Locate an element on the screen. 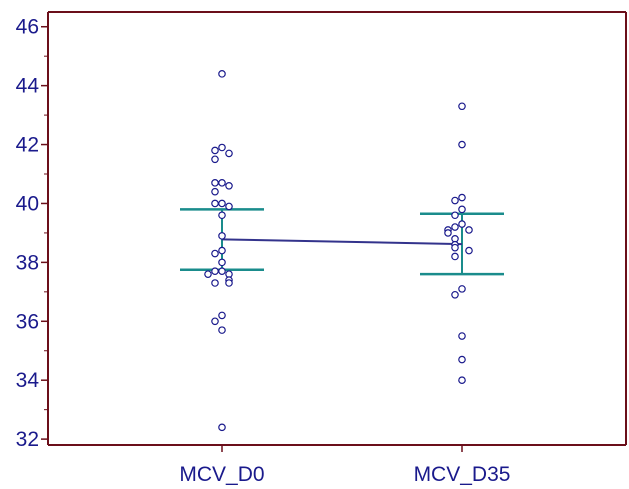 The width and height of the screenshot is (629, 489). x-tick-label: MCV_D35 is located at coordinates (462, 474).